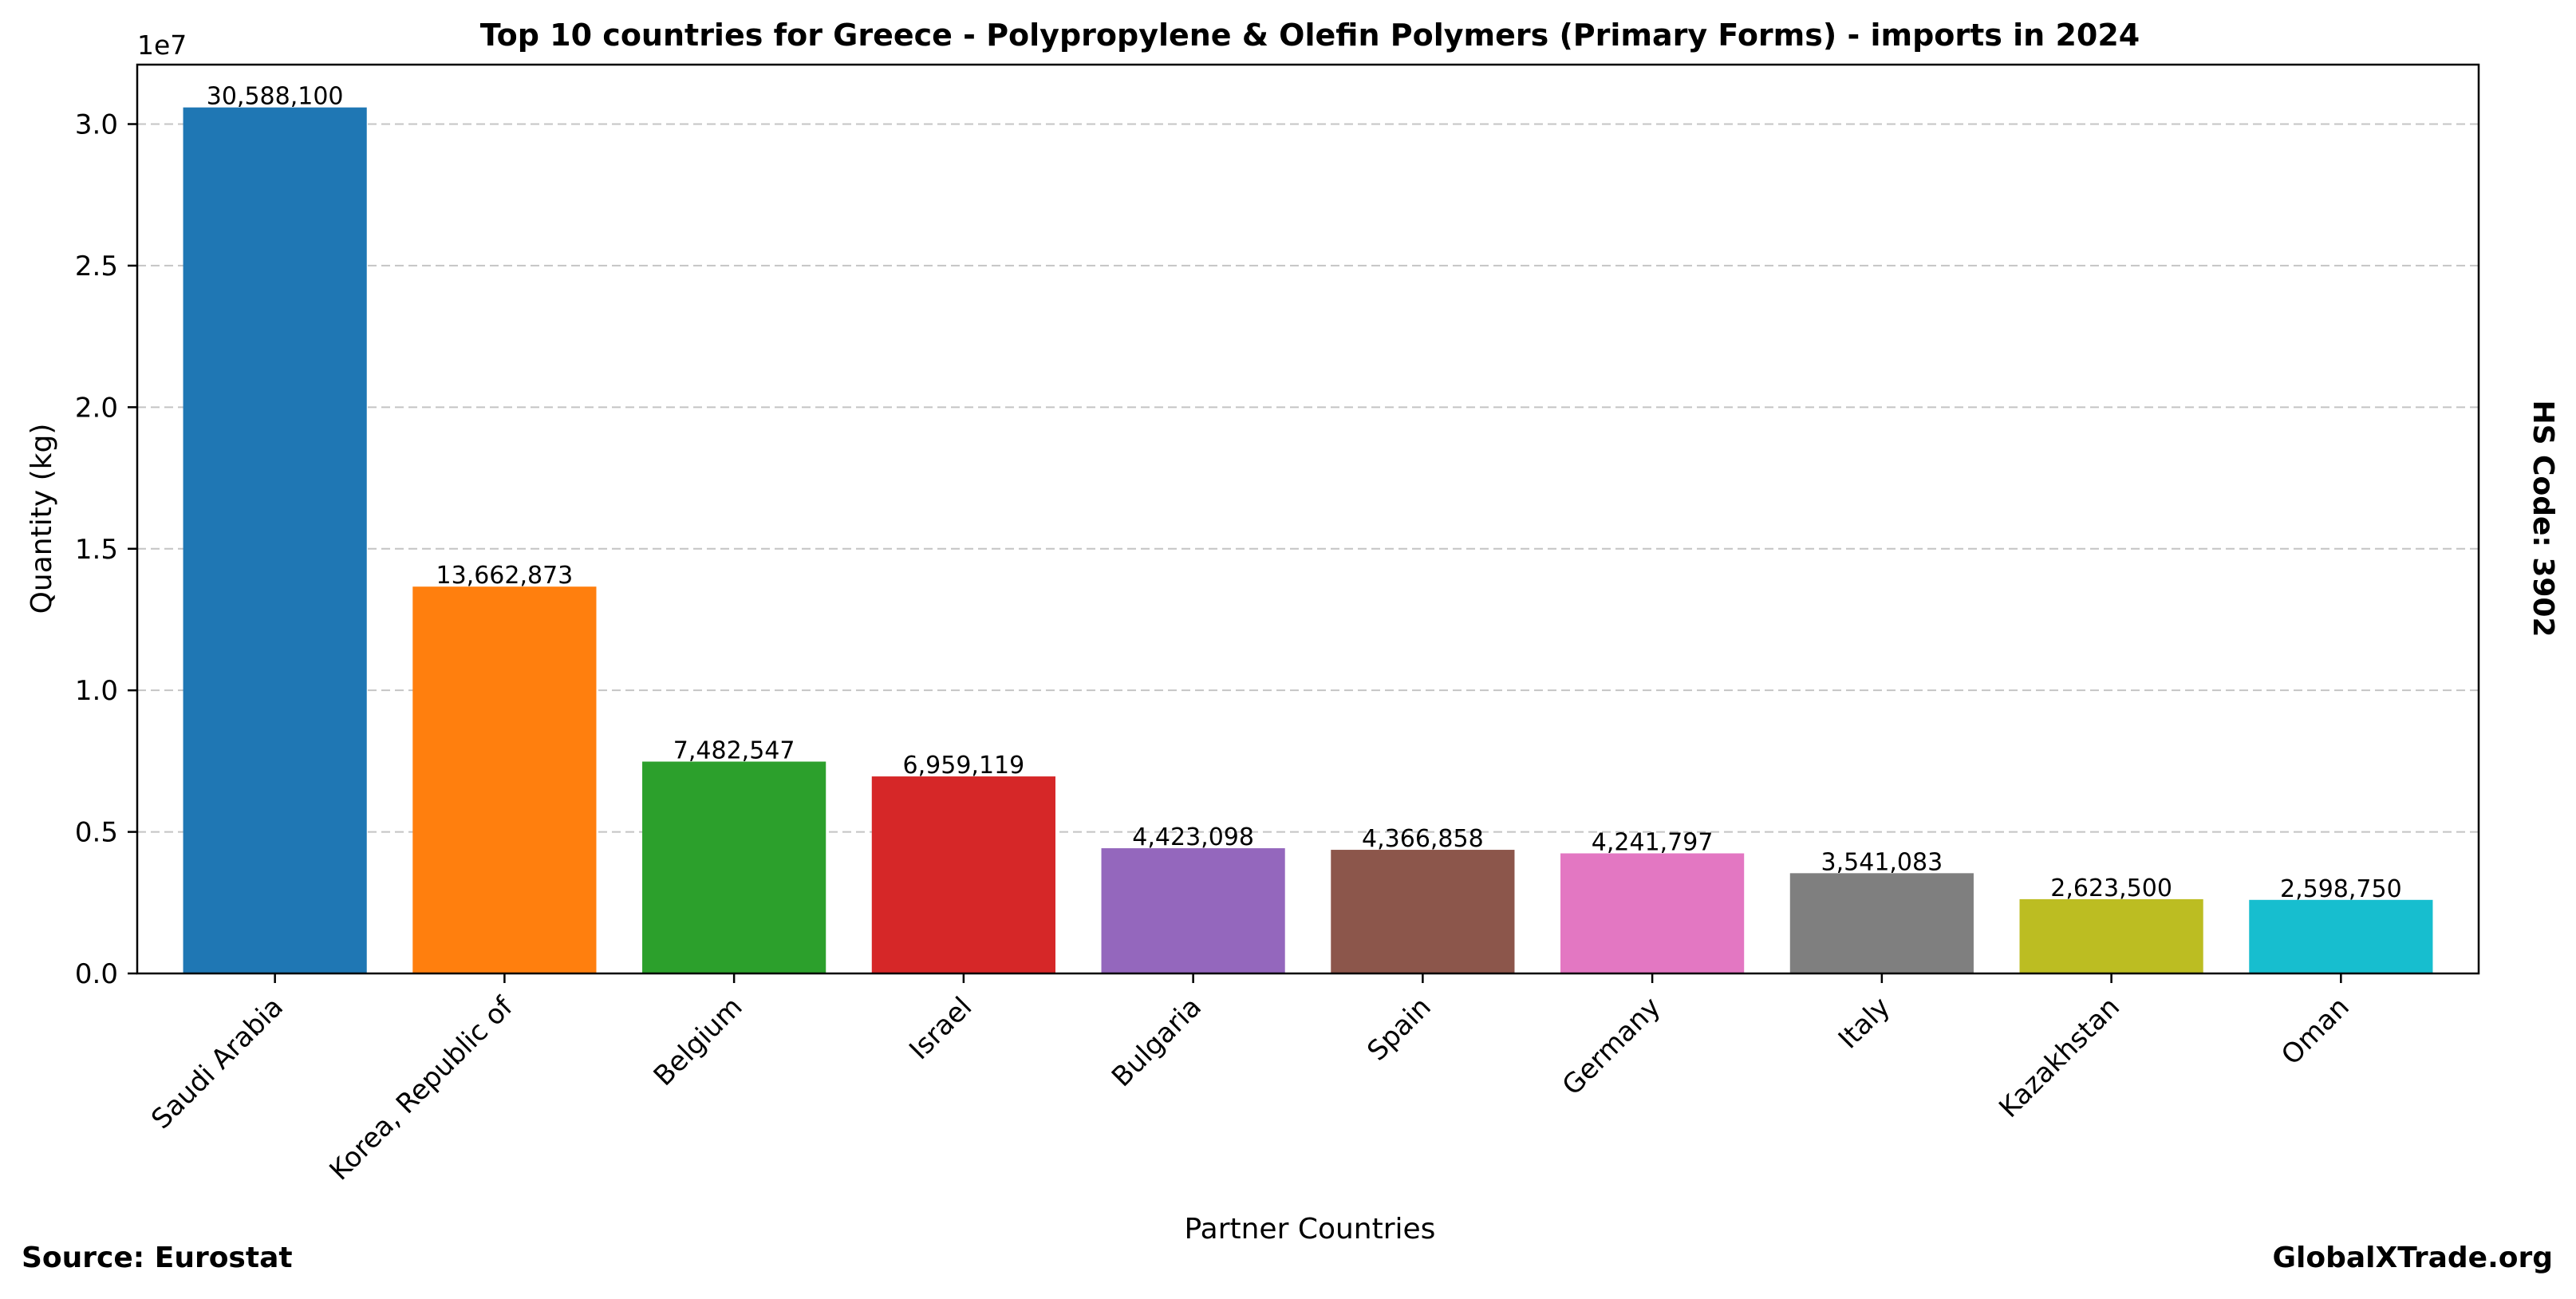  Describe the element at coordinates (964, 766) in the screenshot. I see `bar-value-label: 6,959,119` at that location.